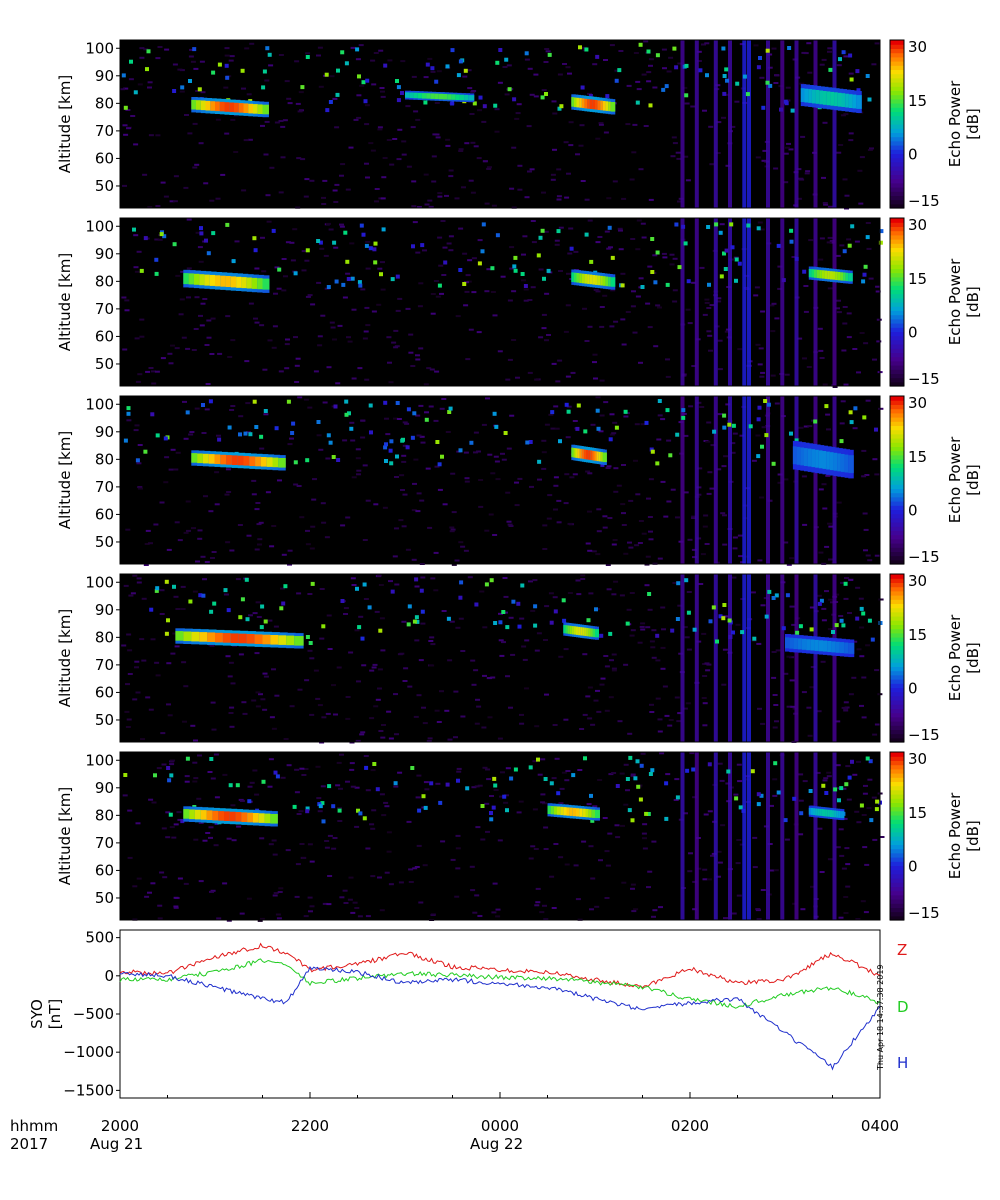 The image size is (1000, 1200). What do you see at coordinates (500, 302) in the screenshot?
I see `plot-frame` at bounding box center [500, 302].